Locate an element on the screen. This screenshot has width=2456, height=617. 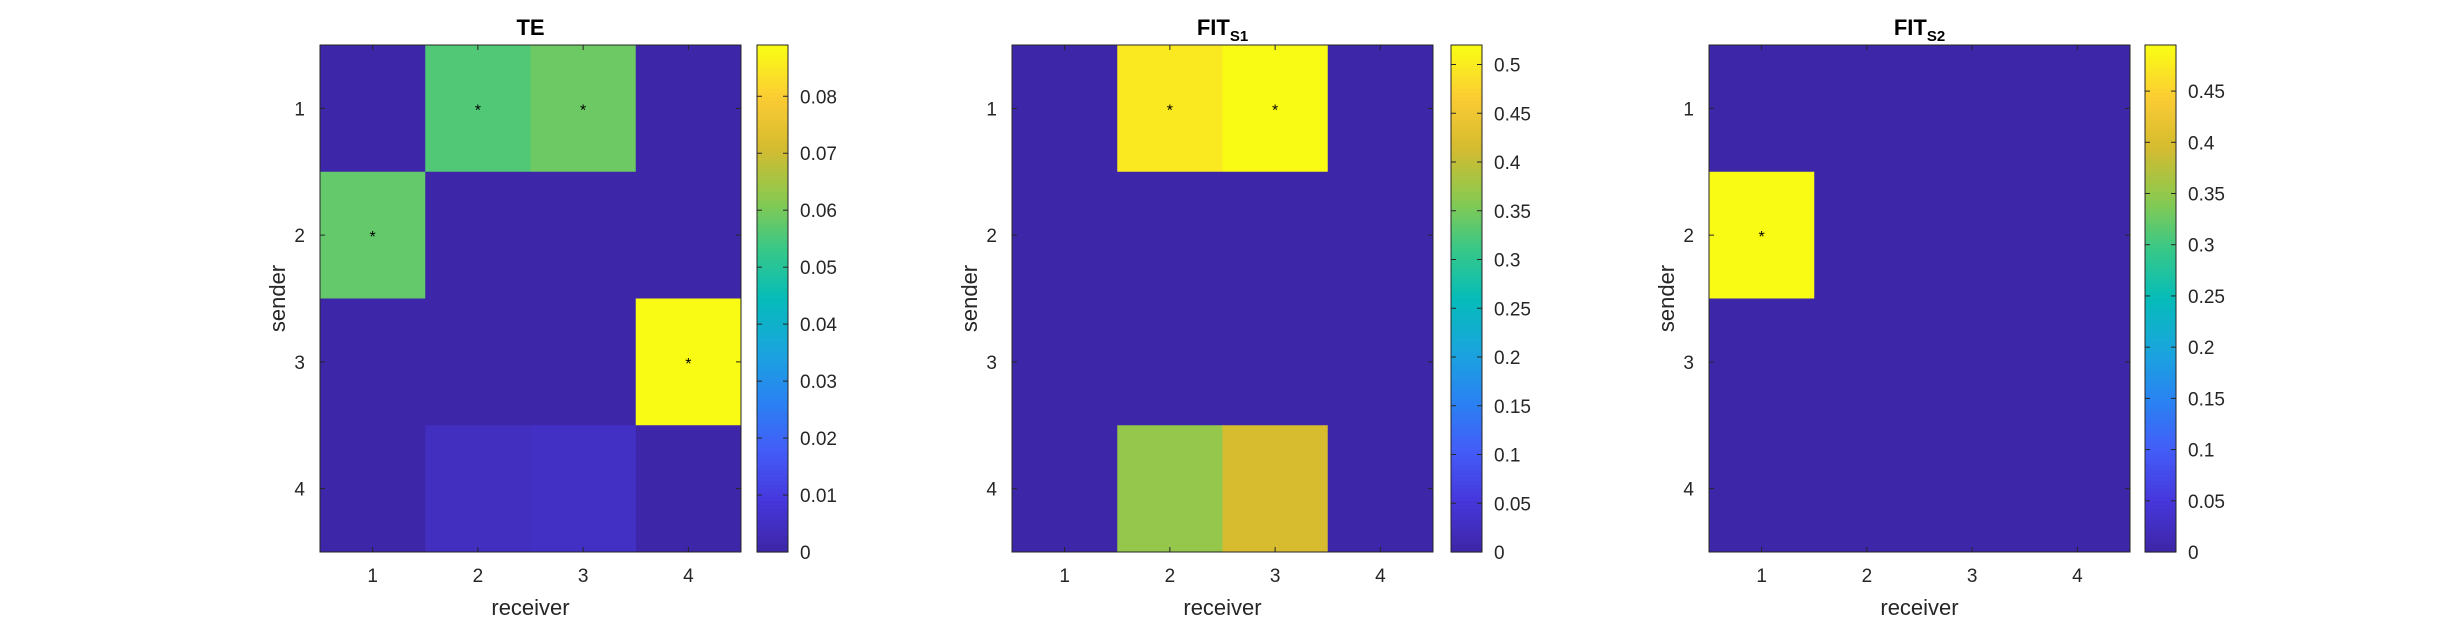
heatmap-cell-r1-c2 is located at coordinates (1867, 109).